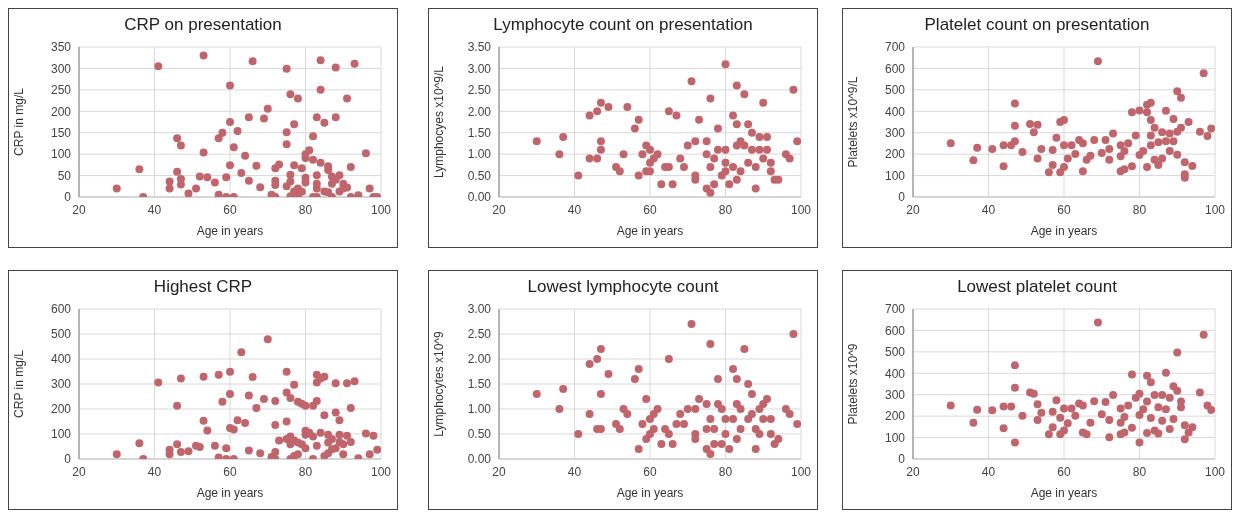 This screenshot has height=513, width=1234. I want to click on y-tick-label: 250, so click(61, 90).